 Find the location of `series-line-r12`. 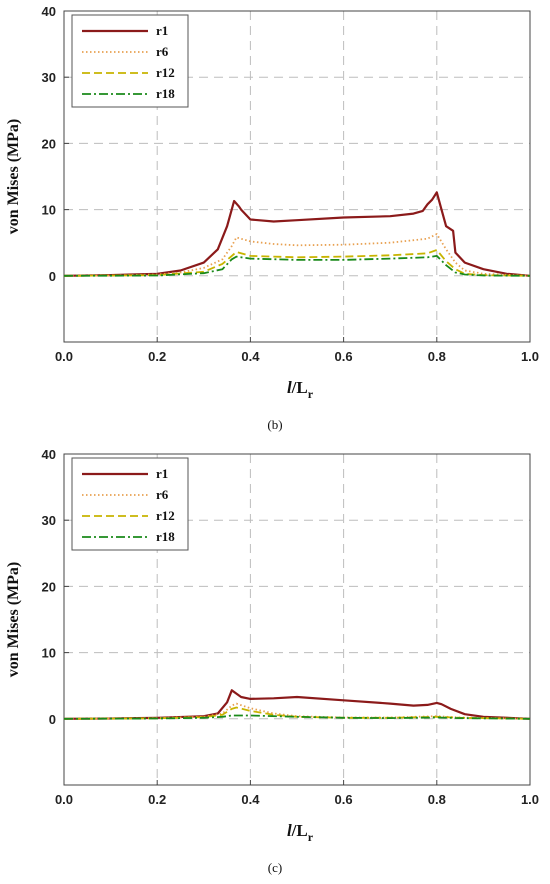

series-line-r12 is located at coordinates (297, 263).